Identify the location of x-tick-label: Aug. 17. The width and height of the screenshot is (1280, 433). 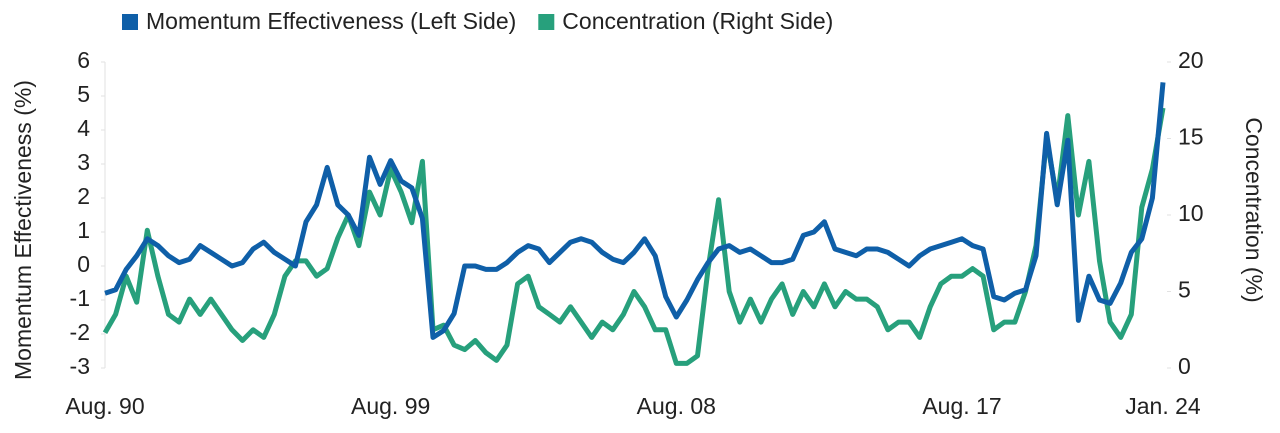
(961, 406).